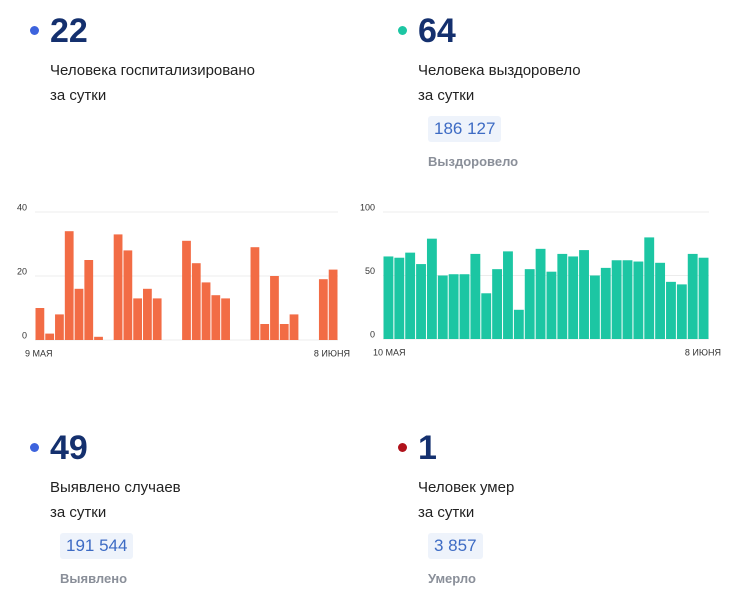  I want to click on y-tick-label: 40, so click(22, 207).